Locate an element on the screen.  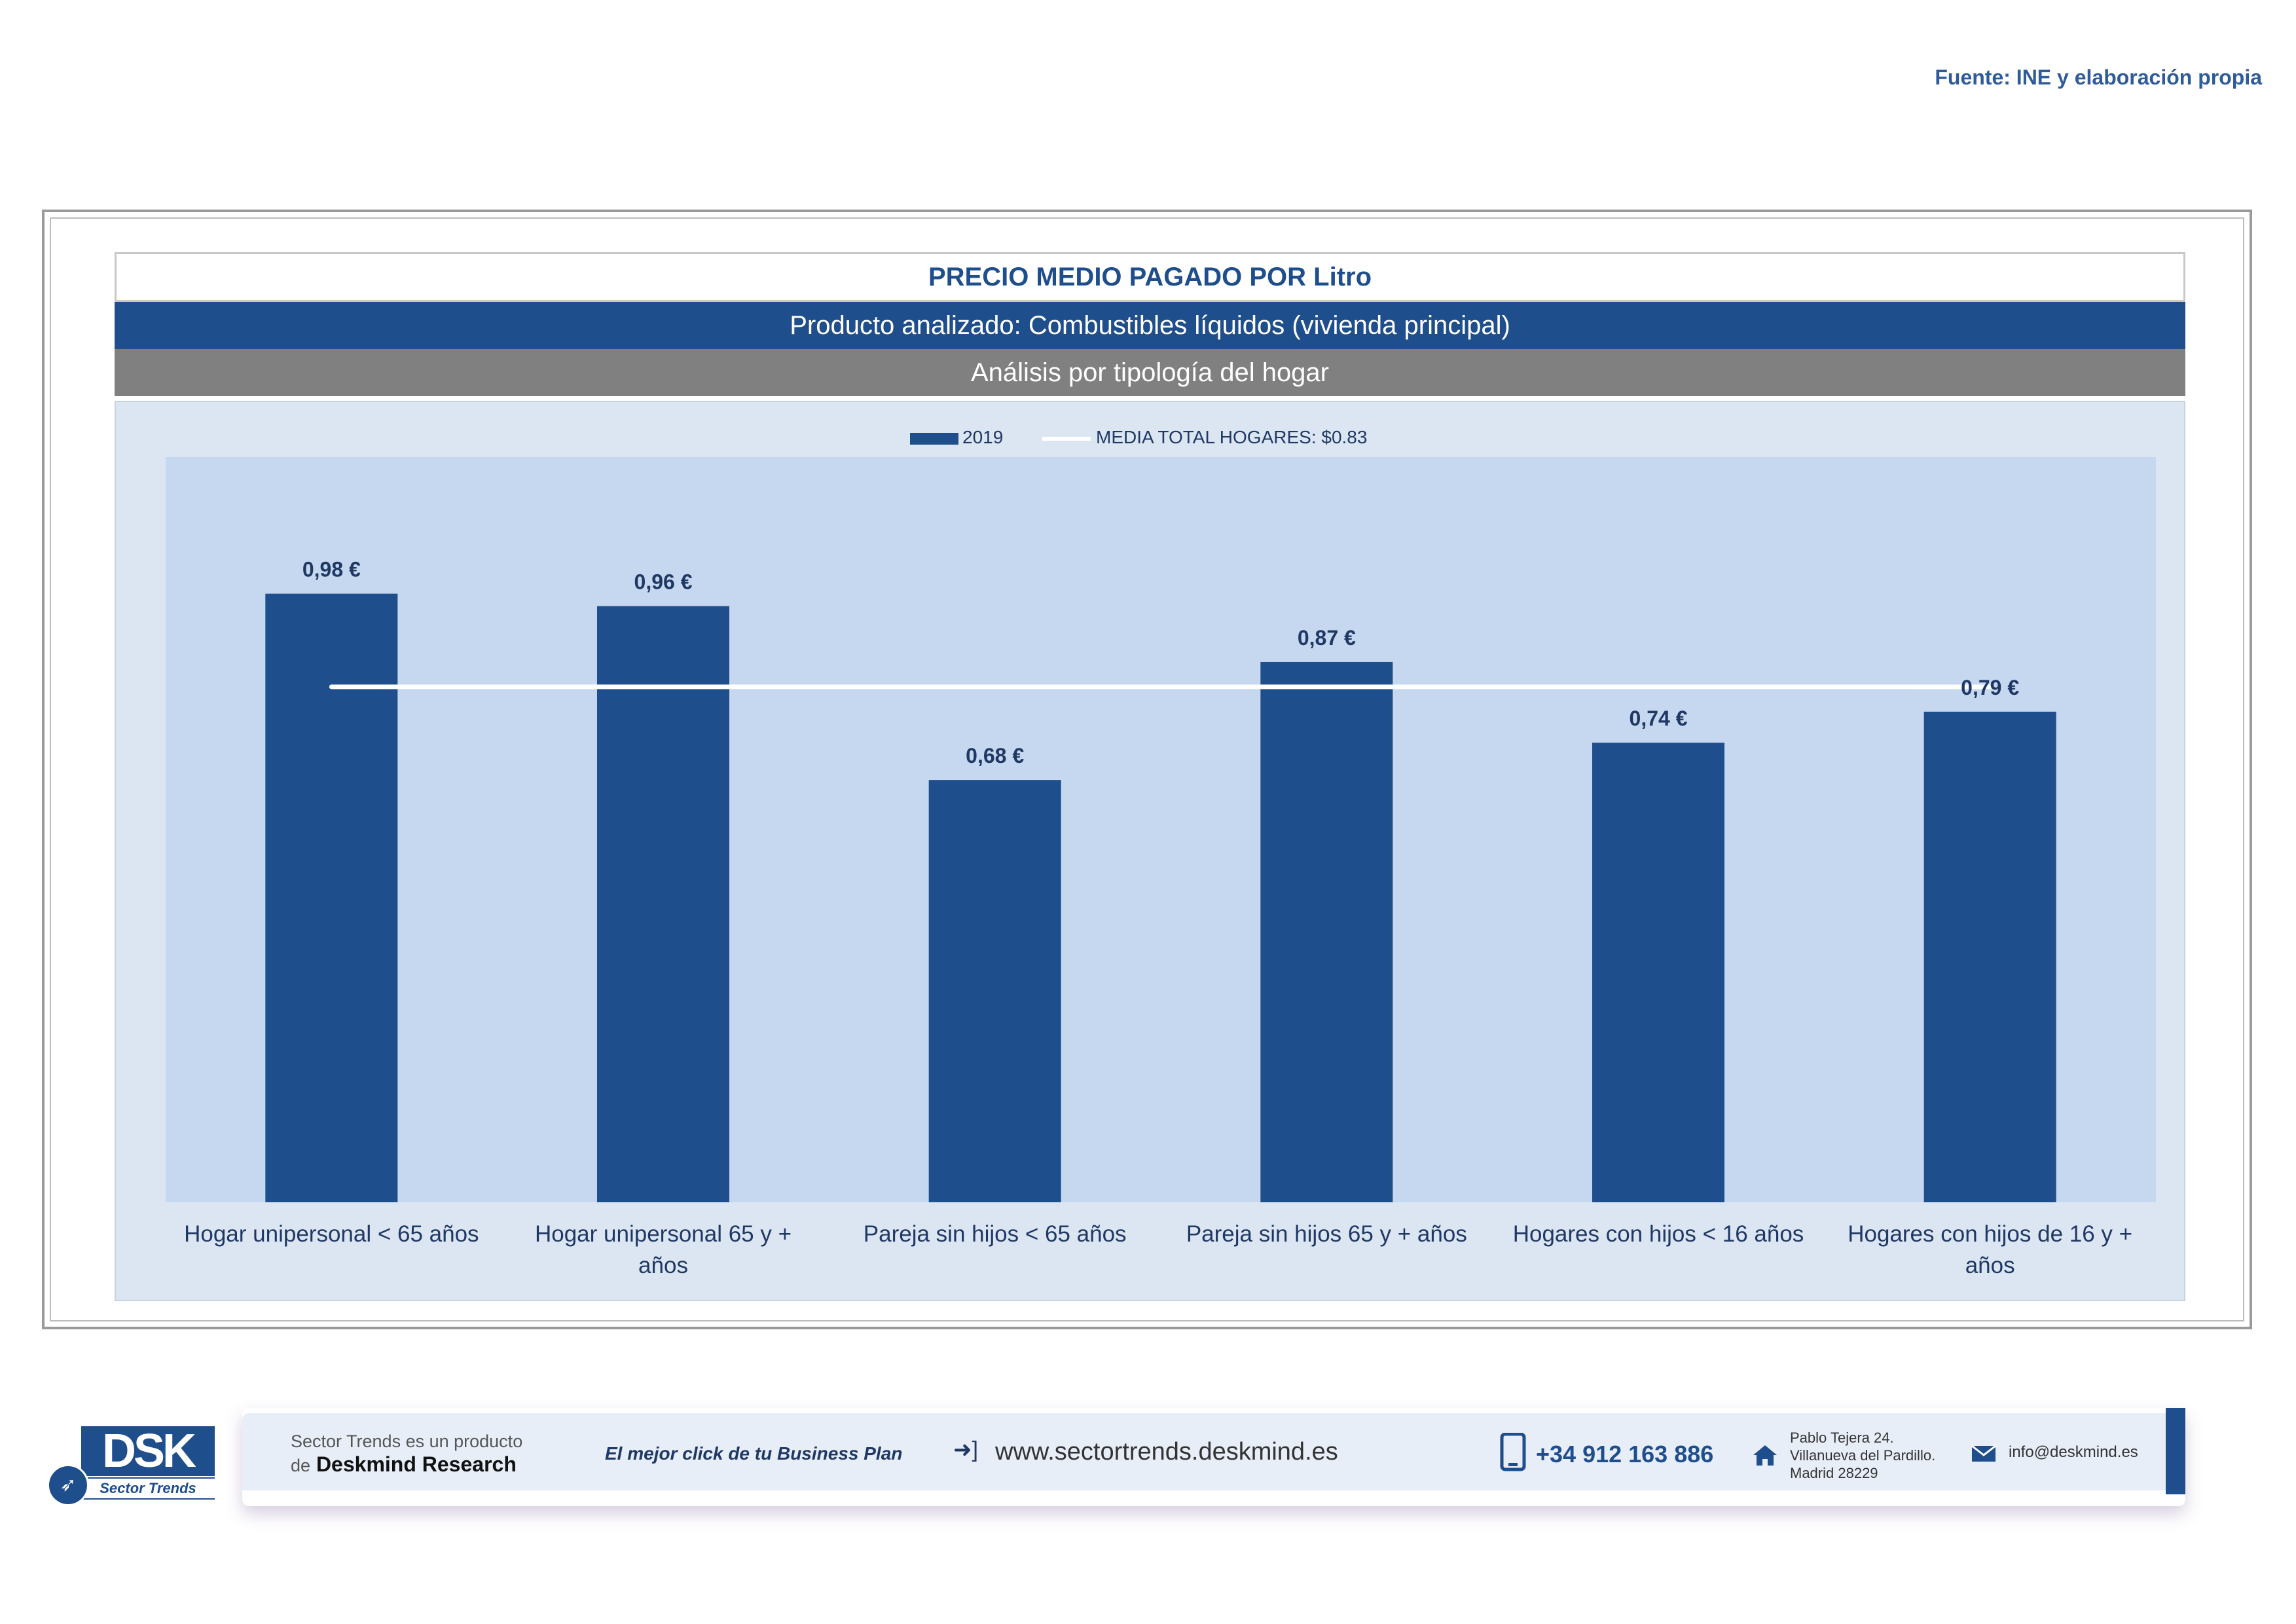
home-icon is located at coordinates (1765, 1455).